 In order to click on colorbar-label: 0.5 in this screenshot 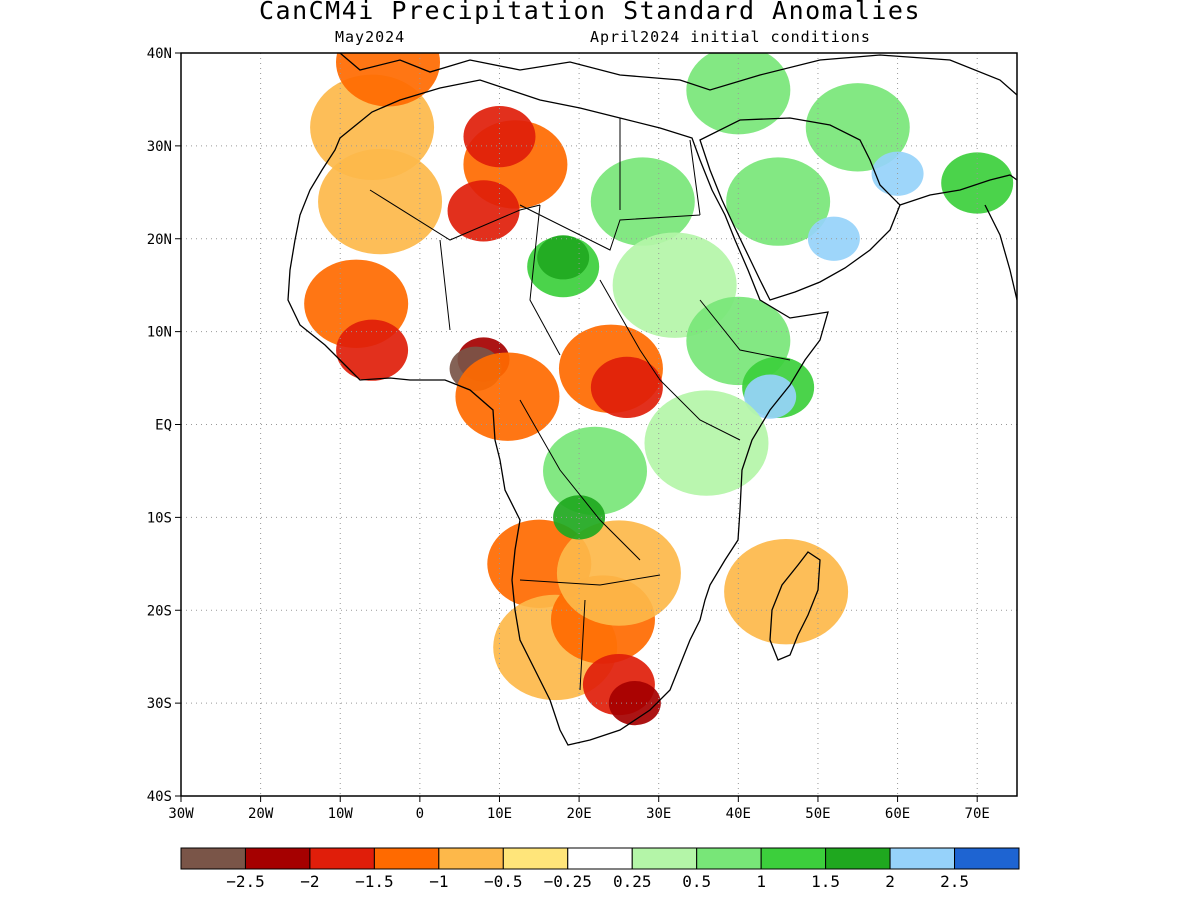, I will do `click(696, 881)`.